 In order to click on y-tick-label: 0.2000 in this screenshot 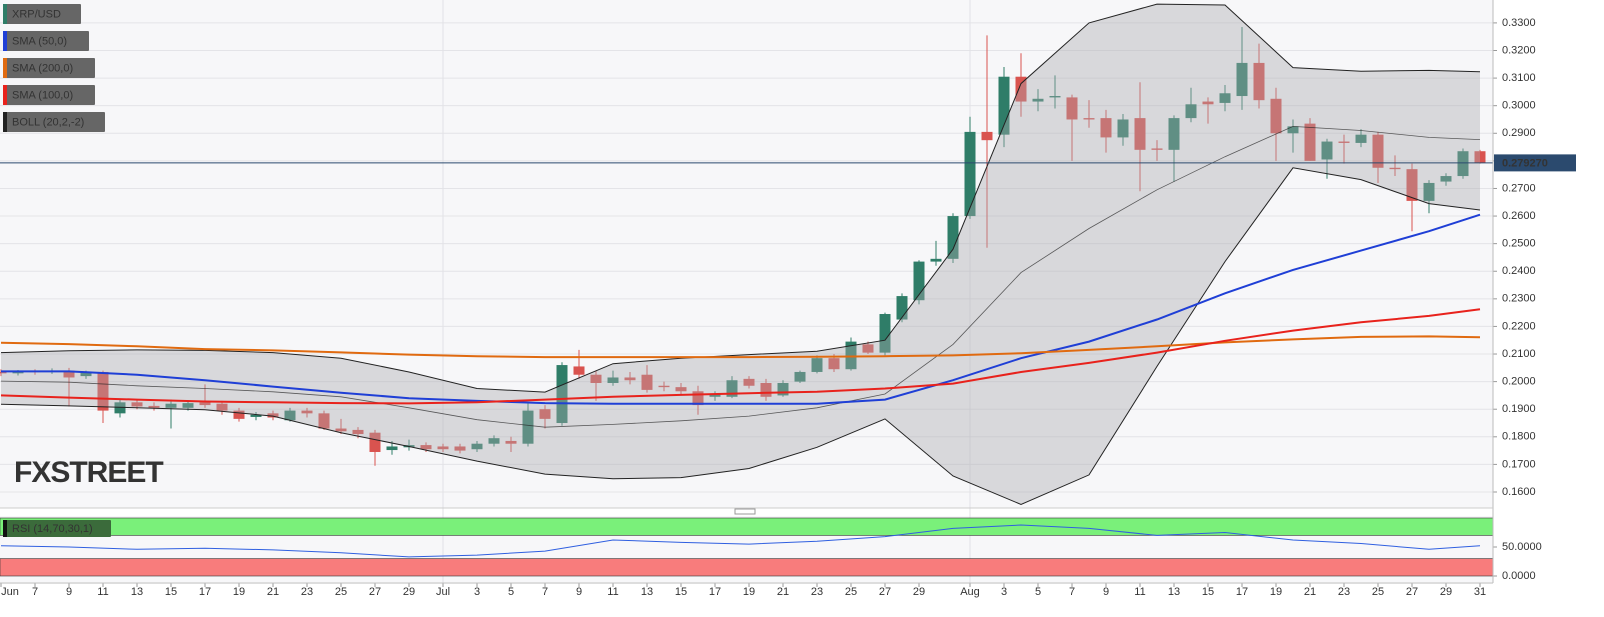, I will do `click(1519, 382)`.